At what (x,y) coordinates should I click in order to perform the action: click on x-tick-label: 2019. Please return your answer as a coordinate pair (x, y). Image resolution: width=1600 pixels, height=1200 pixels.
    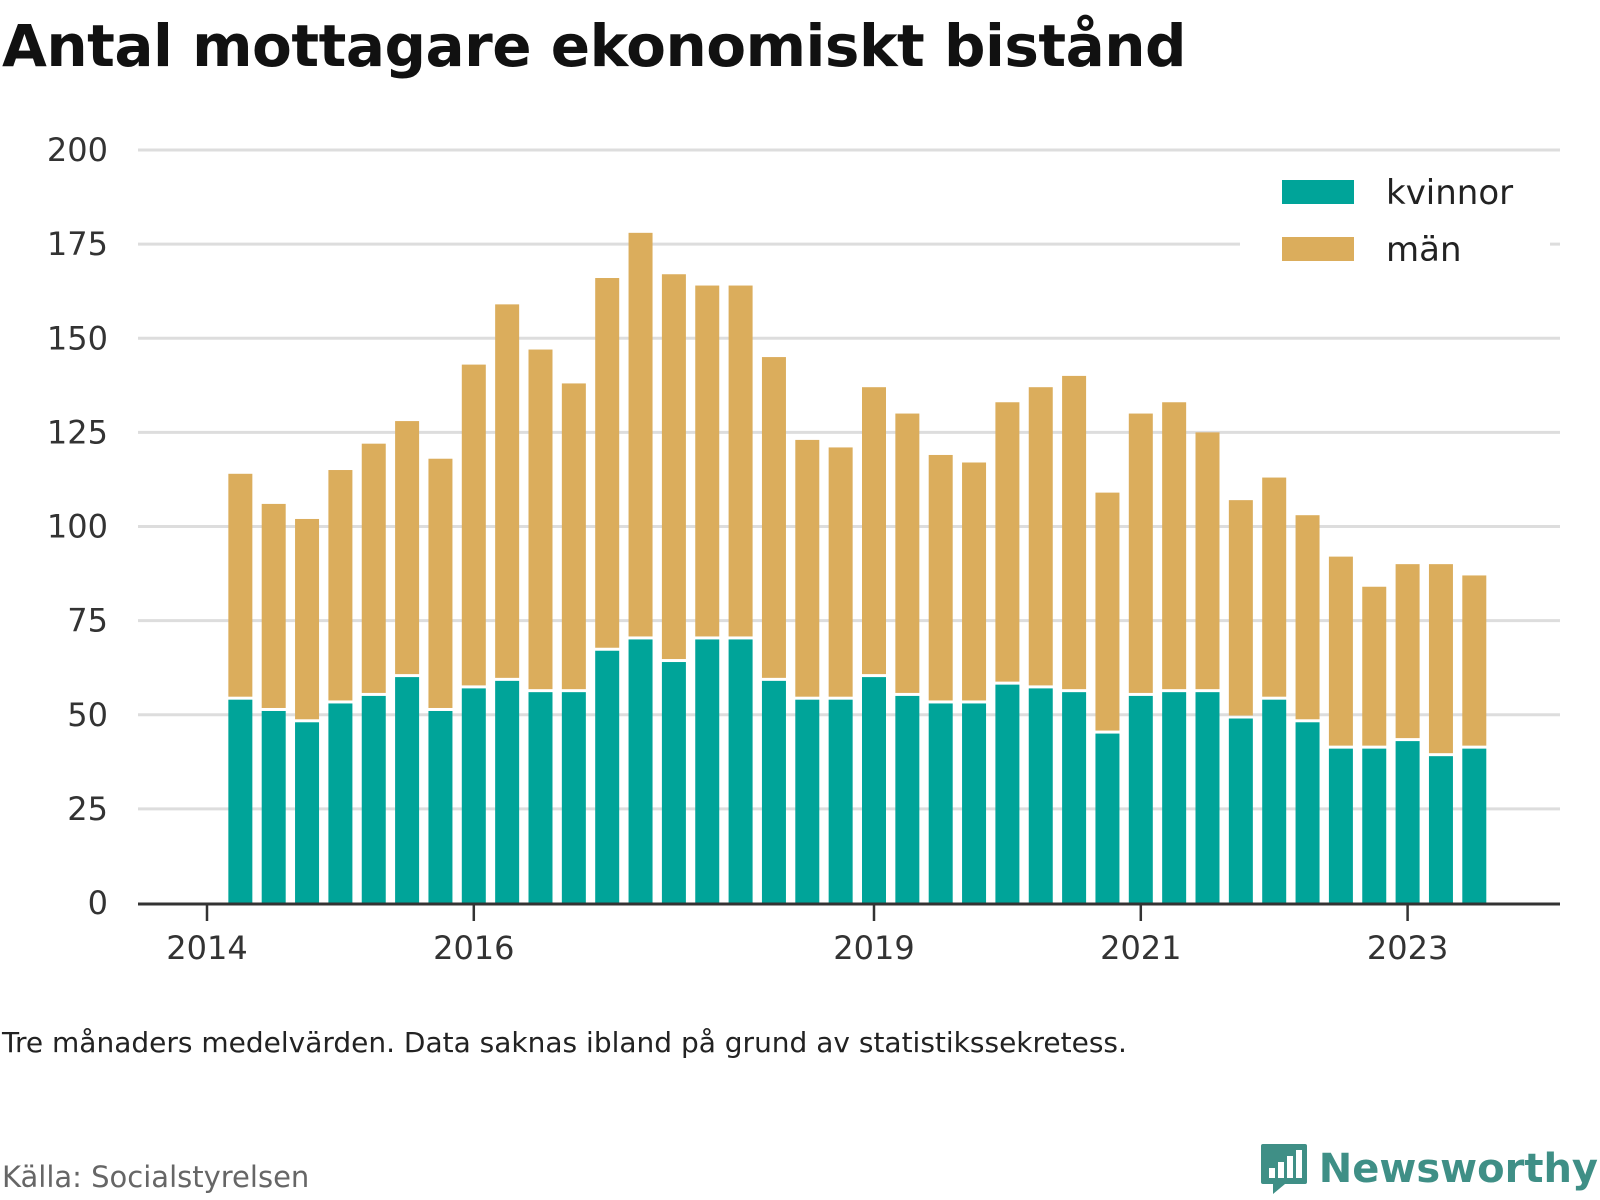
    Looking at the image, I should click on (873, 948).